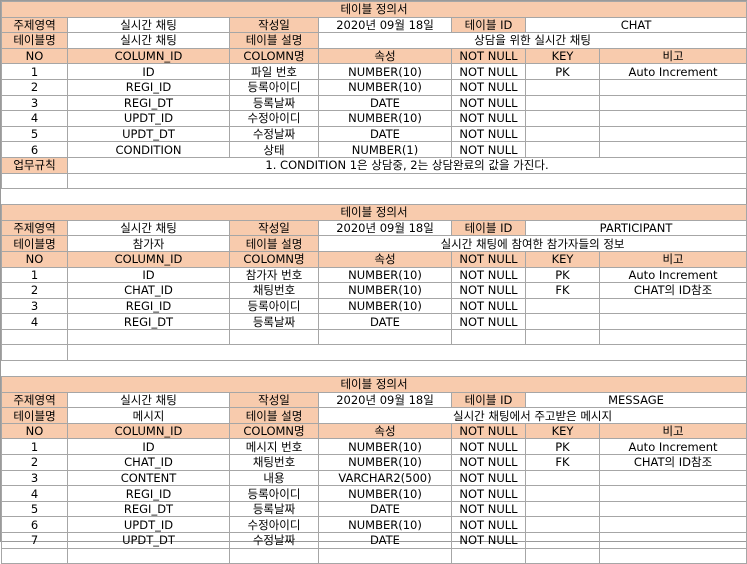 The width and height of the screenshot is (747, 564). What do you see at coordinates (274, 447) in the screenshot?
I see `cell-column-name: 메시지 번호` at bounding box center [274, 447].